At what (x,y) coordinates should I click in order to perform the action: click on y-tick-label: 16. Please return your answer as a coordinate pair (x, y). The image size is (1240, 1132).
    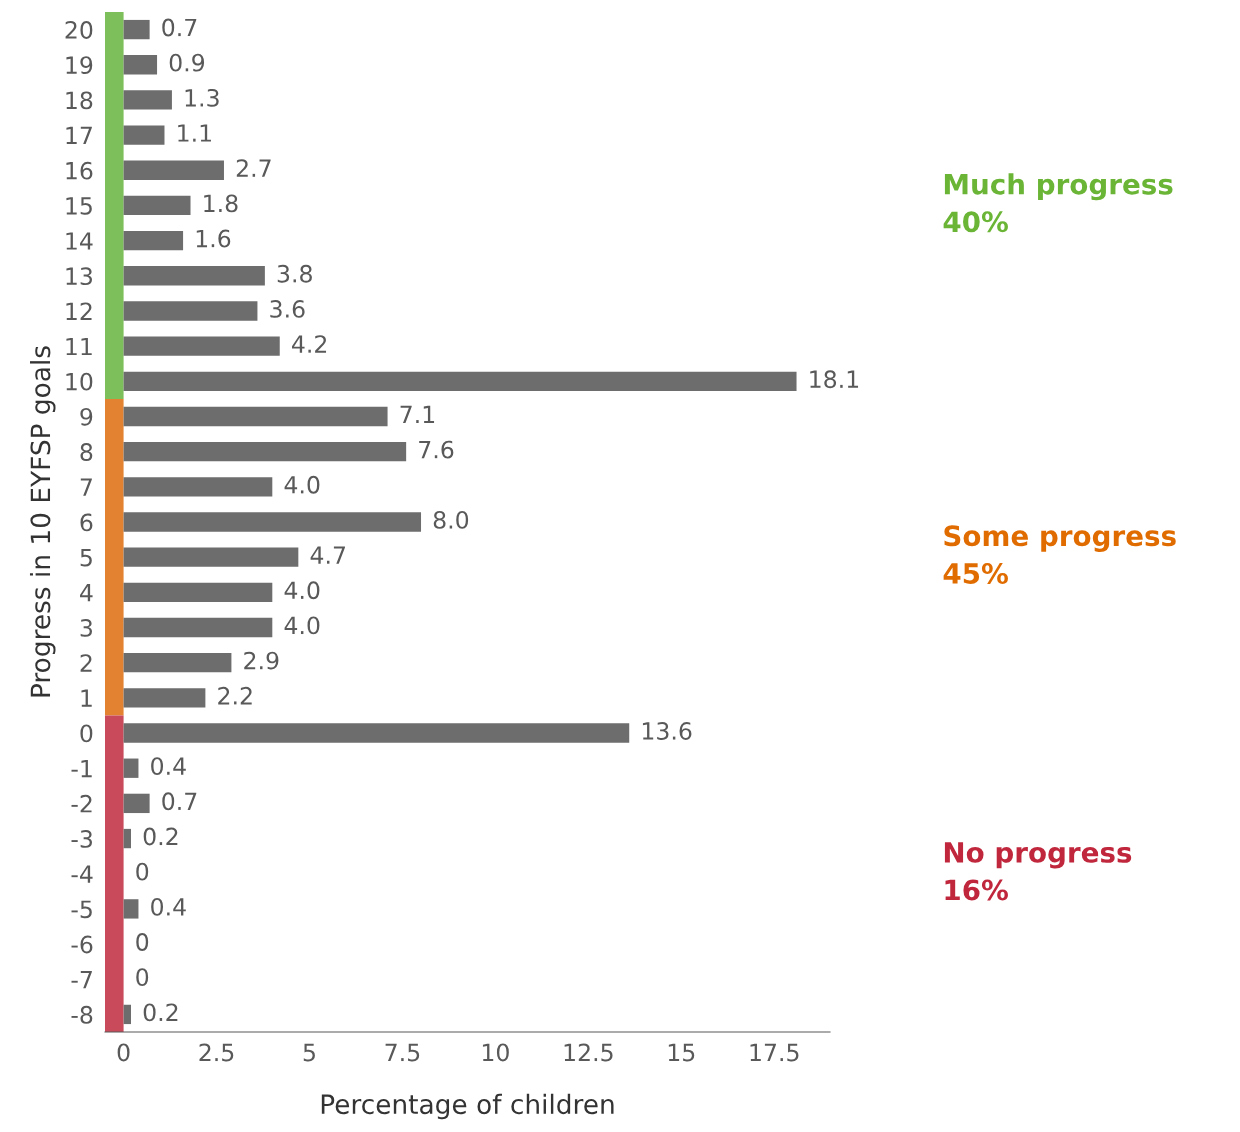
    Looking at the image, I should click on (79, 170).